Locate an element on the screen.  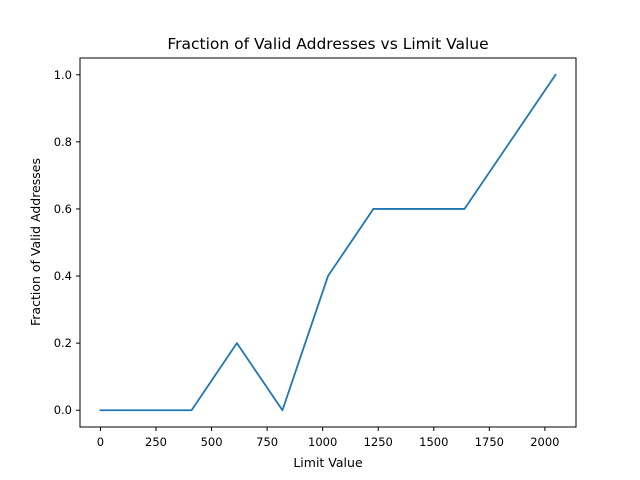
x-tick-label: 1250 is located at coordinates (378, 442).